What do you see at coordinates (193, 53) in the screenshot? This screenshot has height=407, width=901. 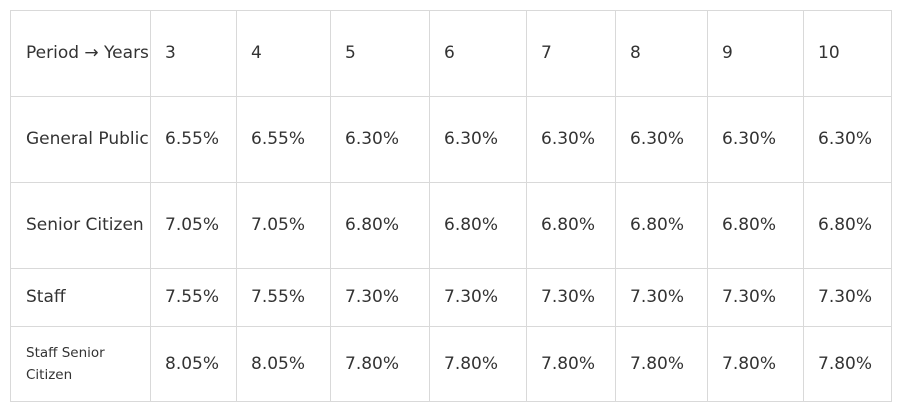 I see `column-header: 3` at bounding box center [193, 53].